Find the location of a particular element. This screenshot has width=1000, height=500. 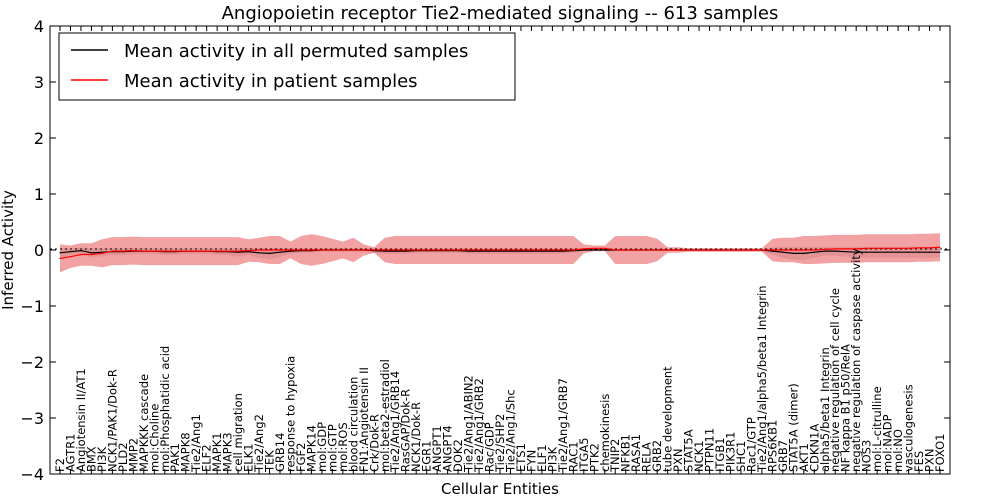

x-tick-label: mol:Choline is located at coordinates (154, 438).